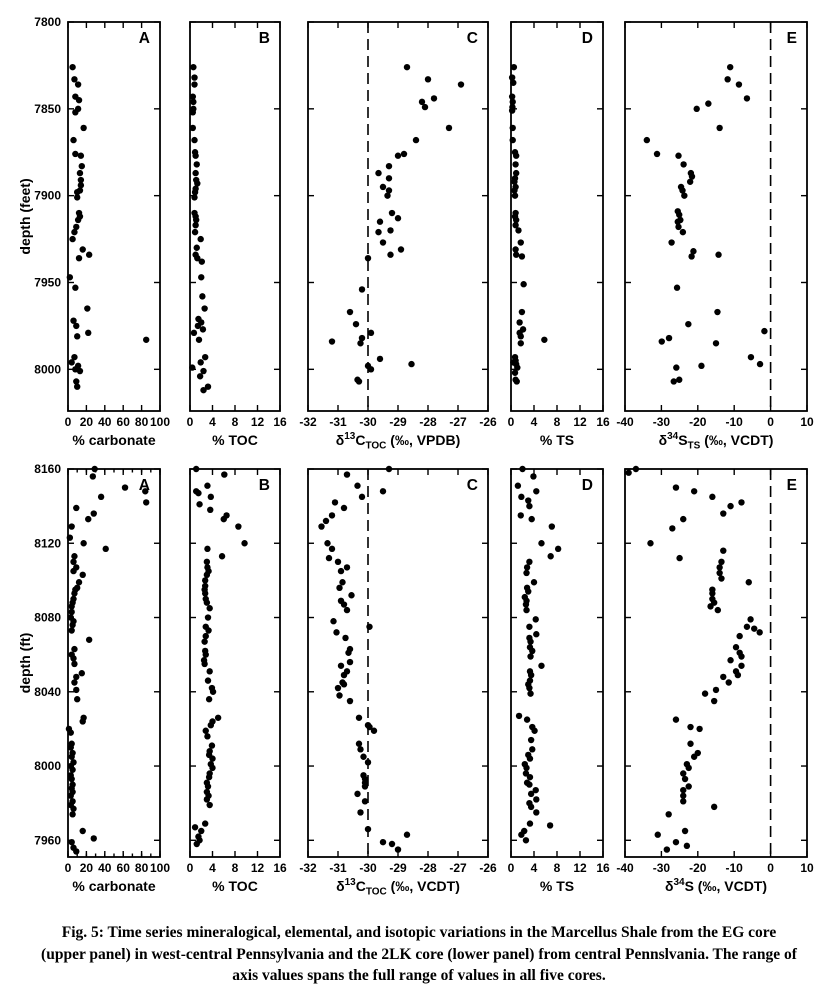 The width and height of the screenshot is (838, 1000). I want to click on panel-lower-B: B 0 4 8 12 16 % TOC, so click(237, 679).